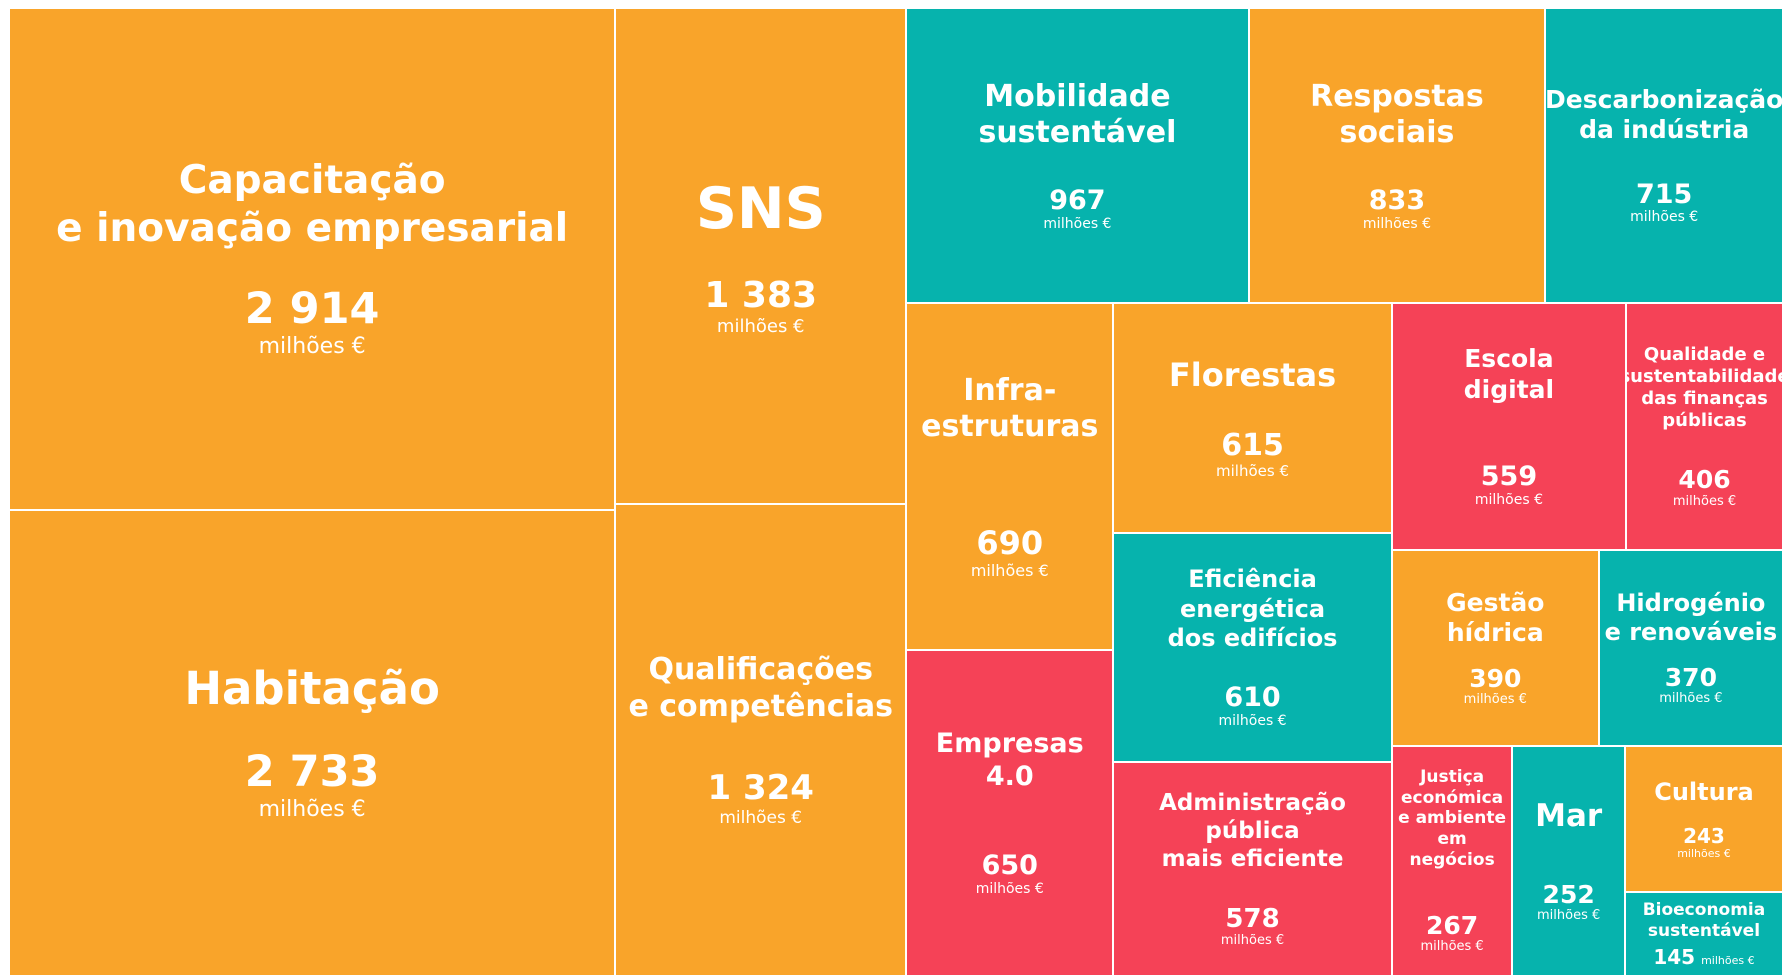 The image size is (1783, 976). What do you see at coordinates (1397, 155) in the screenshot?
I see `treemap-cell: Respostas sociais 833 milhões €` at bounding box center [1397, 155].